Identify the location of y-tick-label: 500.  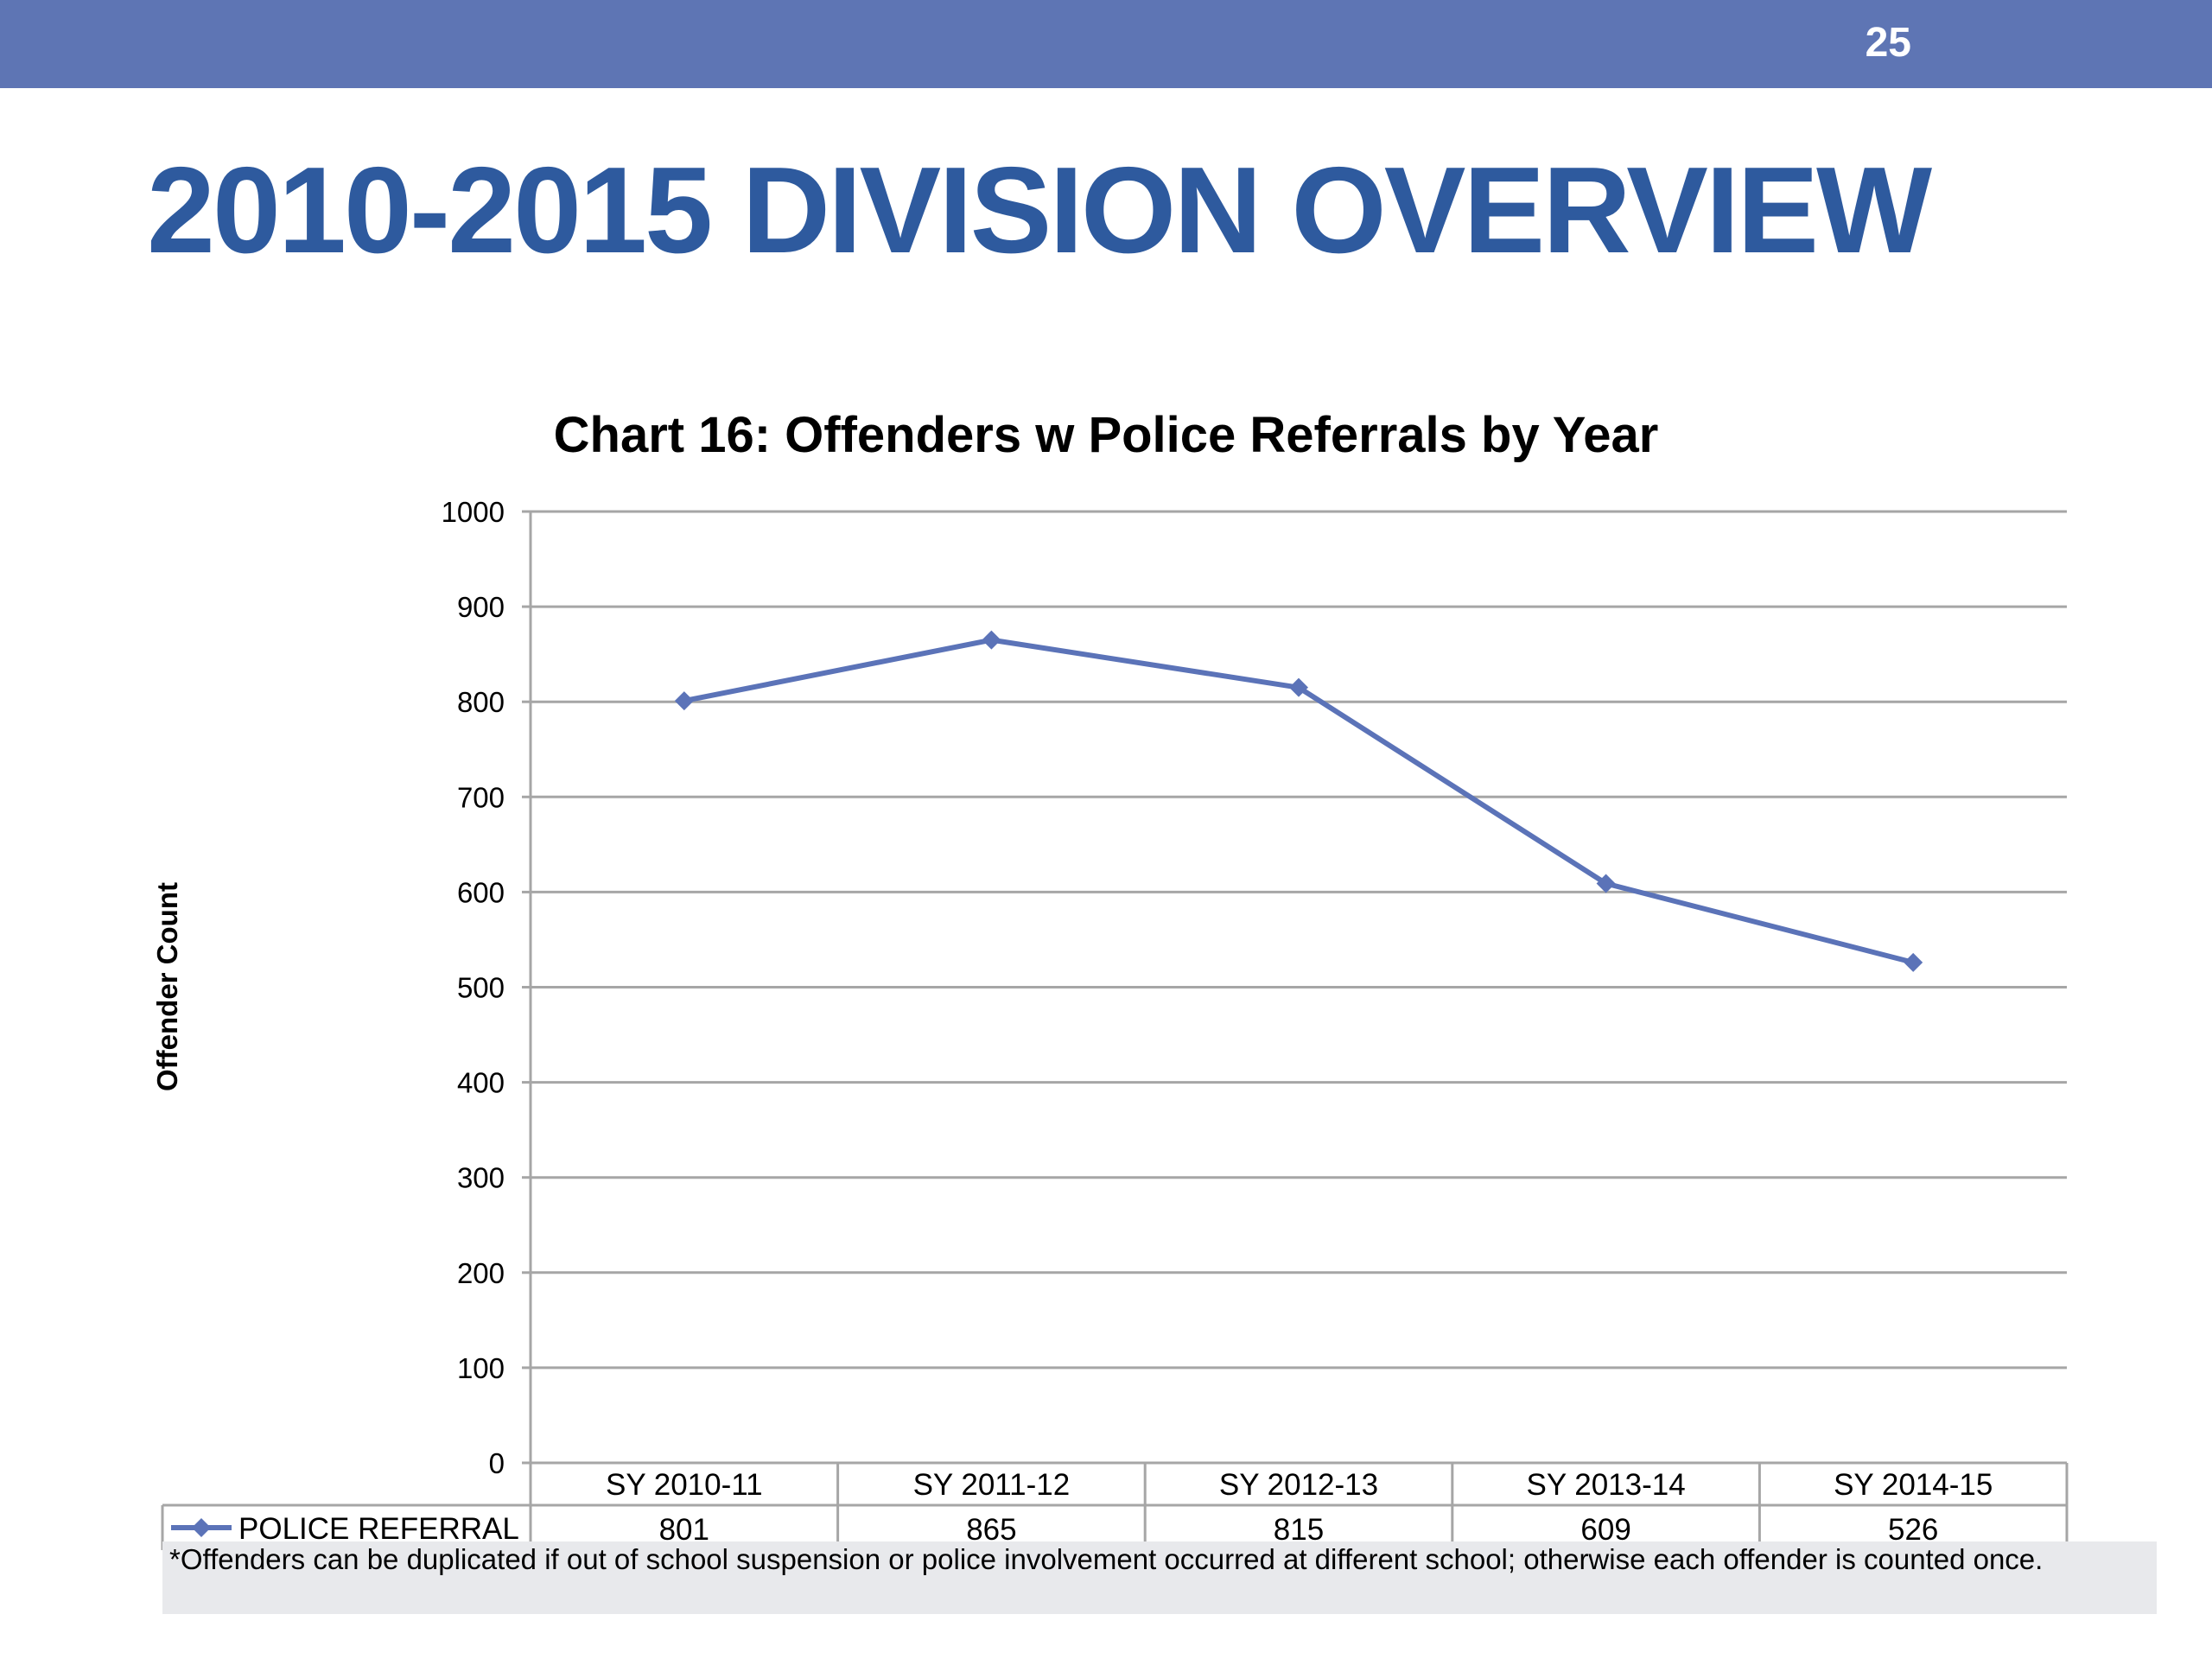
(481, 988).